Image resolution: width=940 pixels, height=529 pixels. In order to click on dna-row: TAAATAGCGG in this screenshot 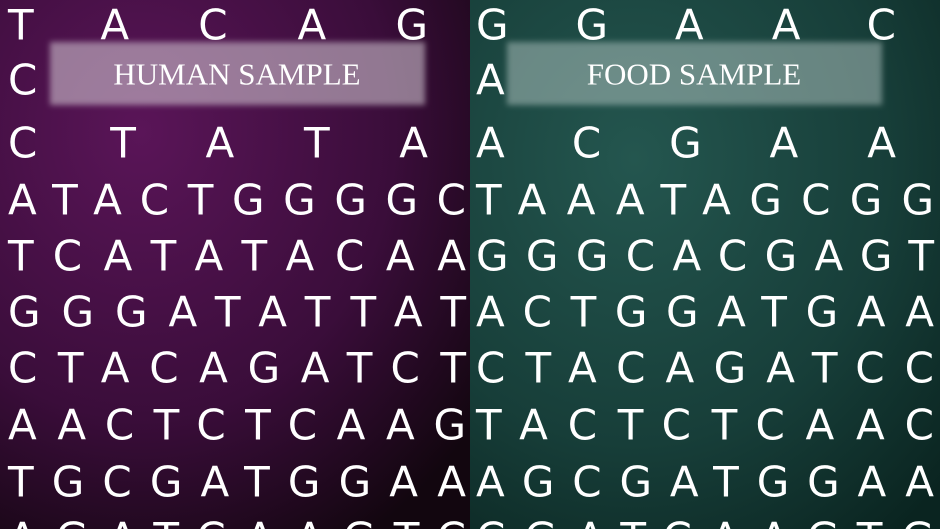, I will do `click(704, 200)`.